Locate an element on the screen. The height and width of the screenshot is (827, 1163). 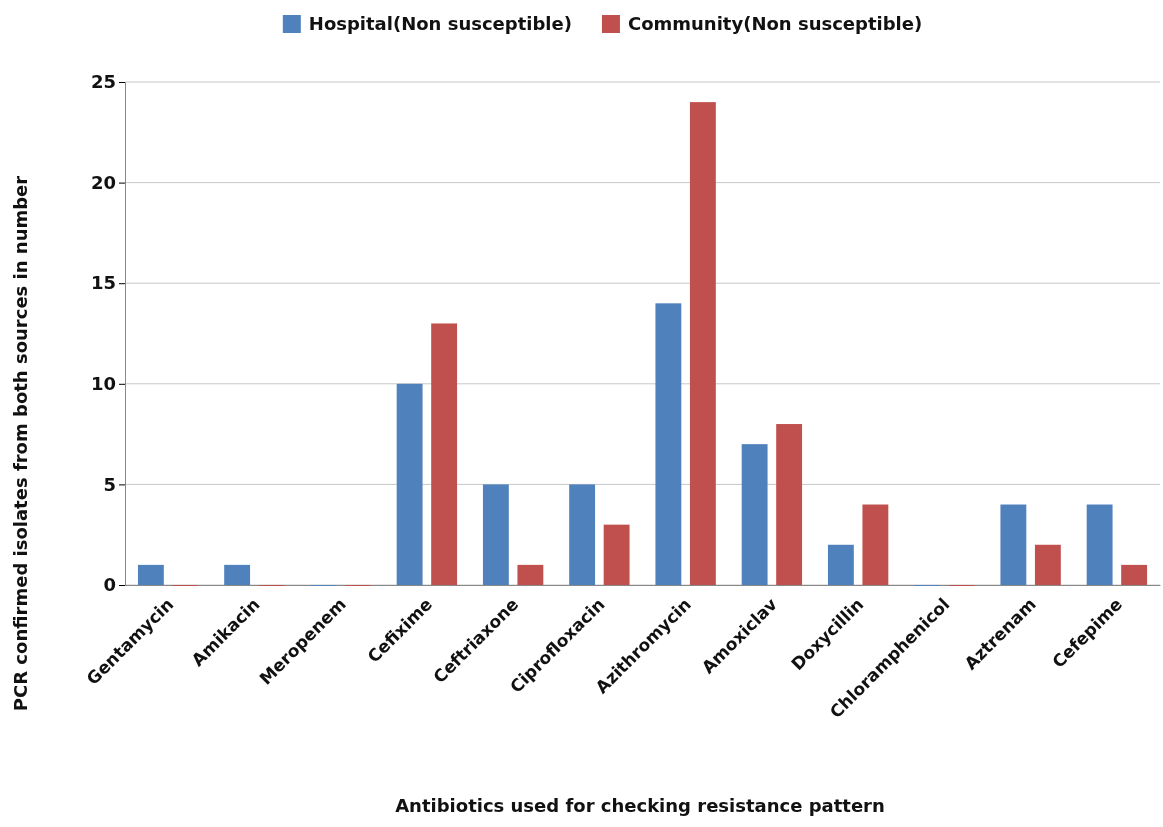
x-axis-title: Antibiotics used for checking resistance pattern is located at coordinates (640, 805).